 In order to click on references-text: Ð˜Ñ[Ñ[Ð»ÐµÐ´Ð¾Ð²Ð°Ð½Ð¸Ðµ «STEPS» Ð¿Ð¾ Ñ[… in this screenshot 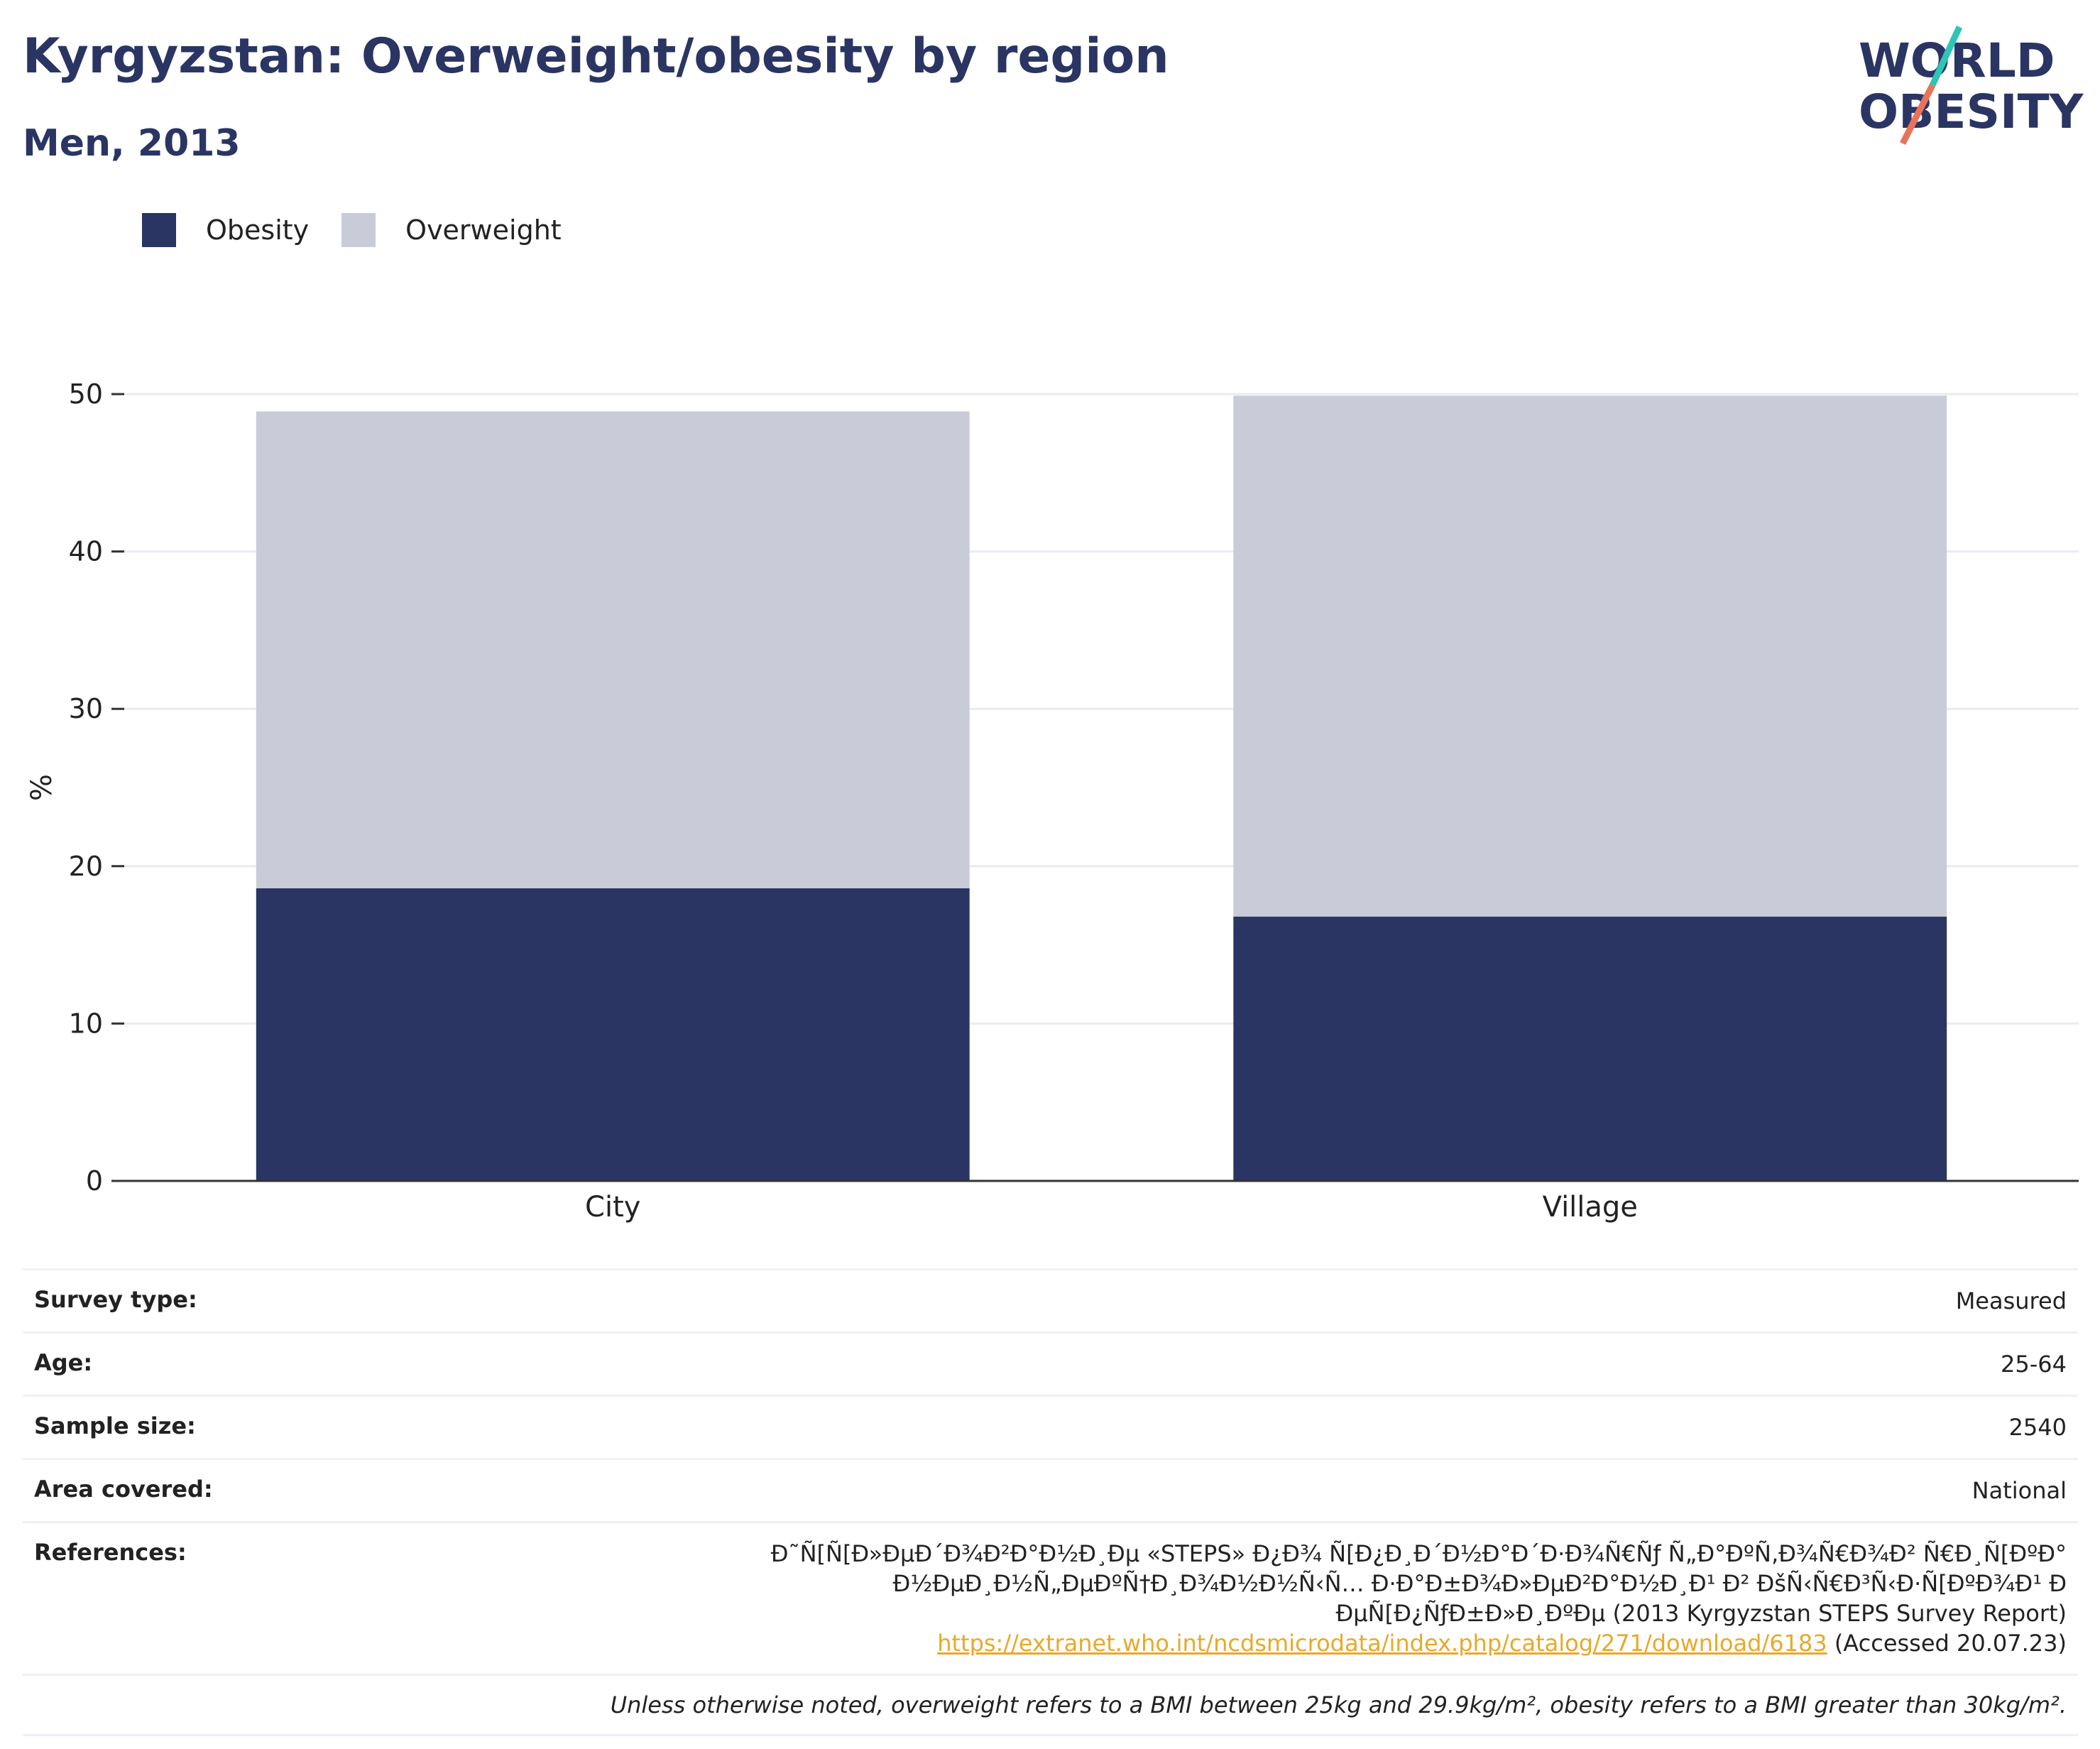, I will do `click(1418, 1583)`.